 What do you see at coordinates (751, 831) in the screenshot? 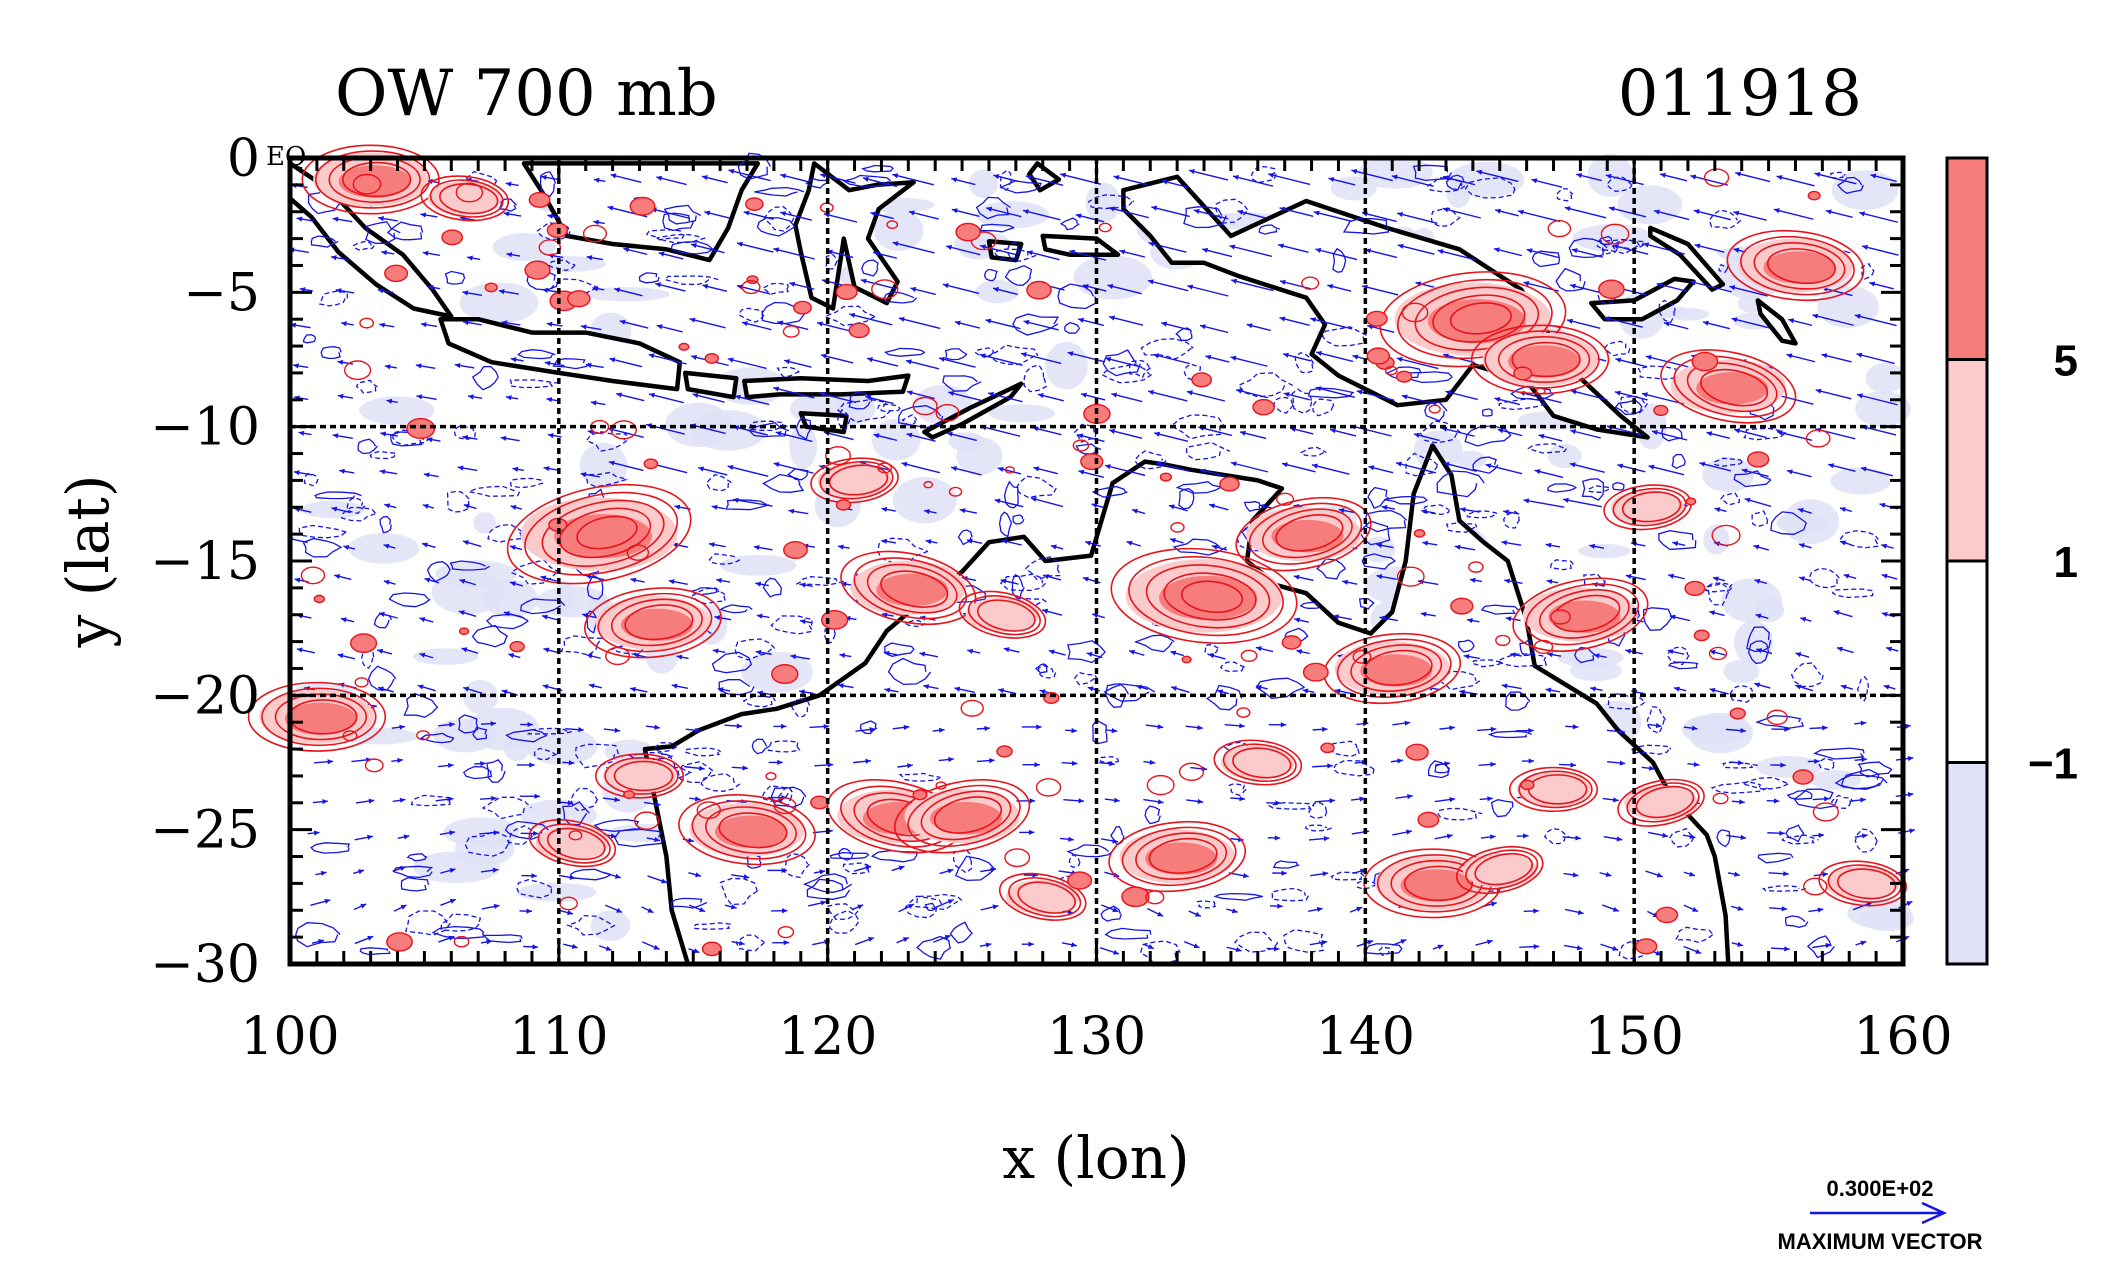
I see `ow-shade-strong` at bounding box center [751, 831].